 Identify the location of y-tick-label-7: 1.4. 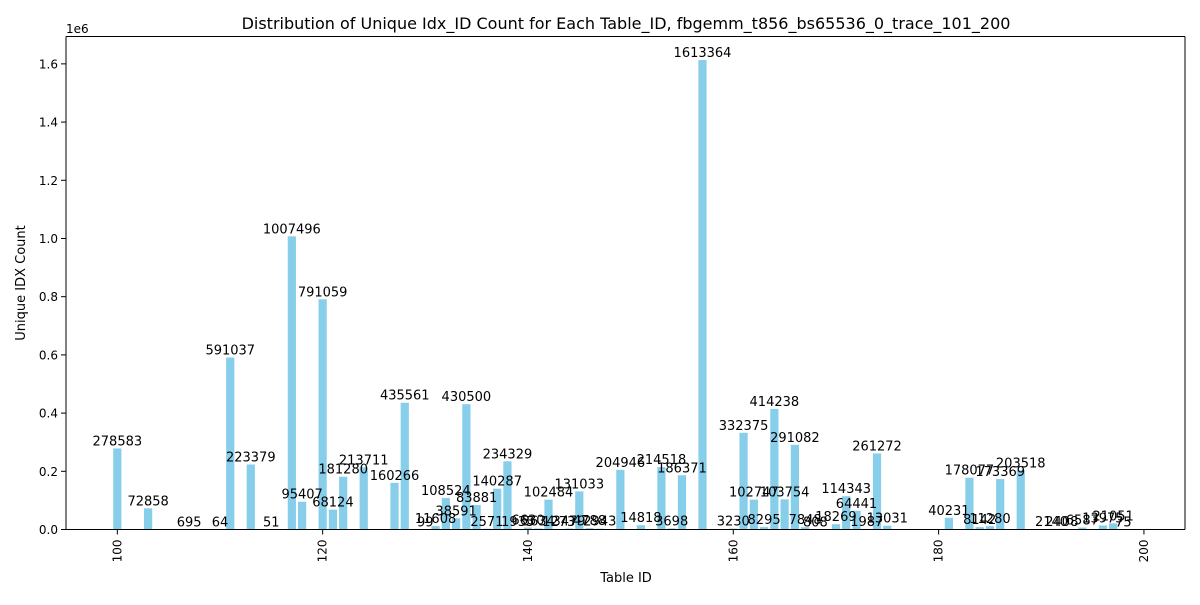
(48, 123).